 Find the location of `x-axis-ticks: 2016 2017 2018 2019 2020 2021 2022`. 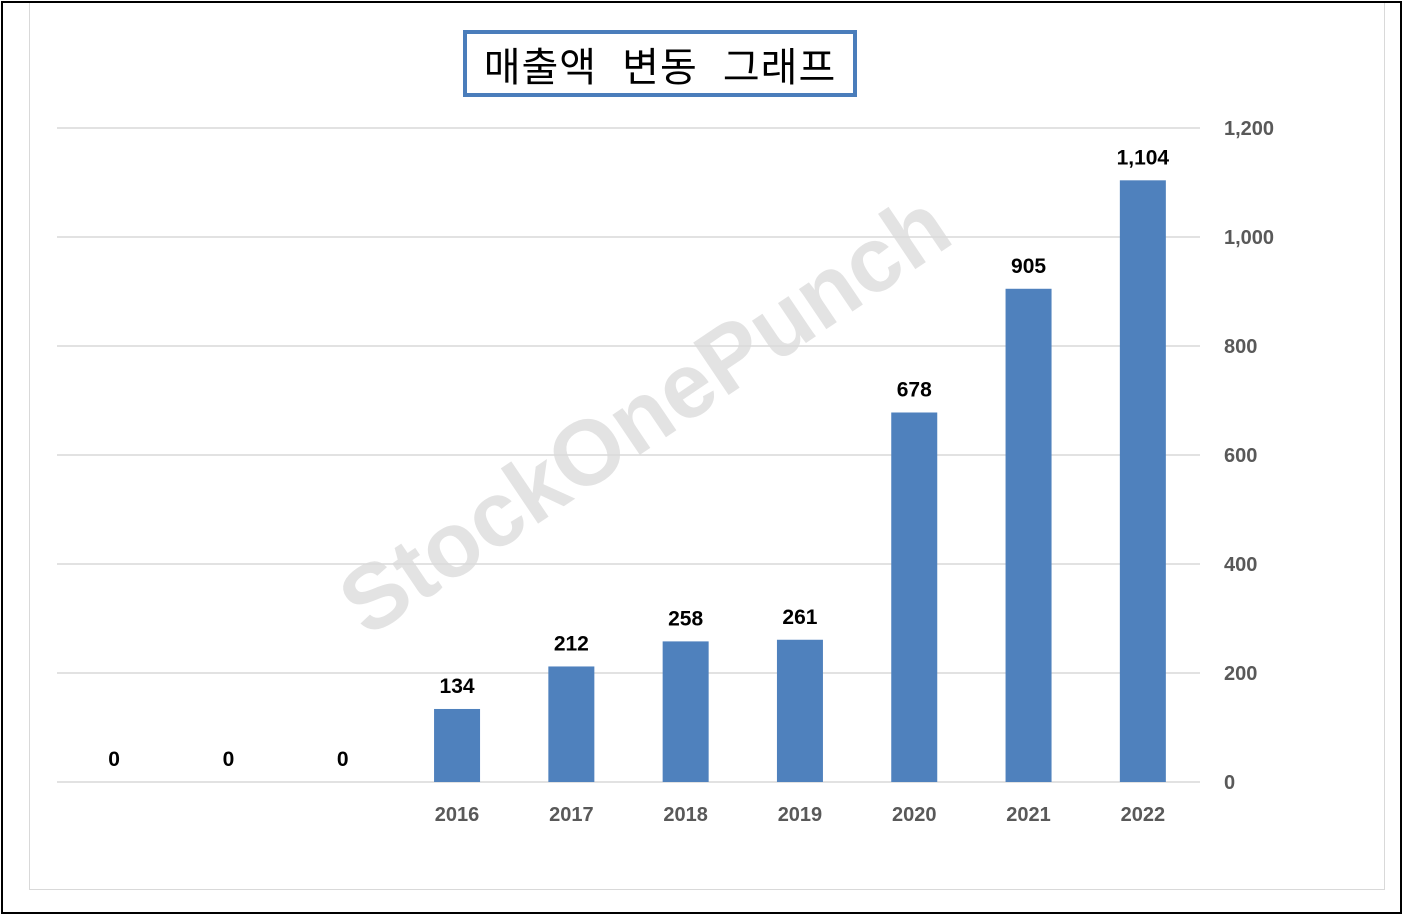

x-axis-ticks: 2016 2017 2018 2019 2020 2021 2022 is located at coordinates (800, 815).